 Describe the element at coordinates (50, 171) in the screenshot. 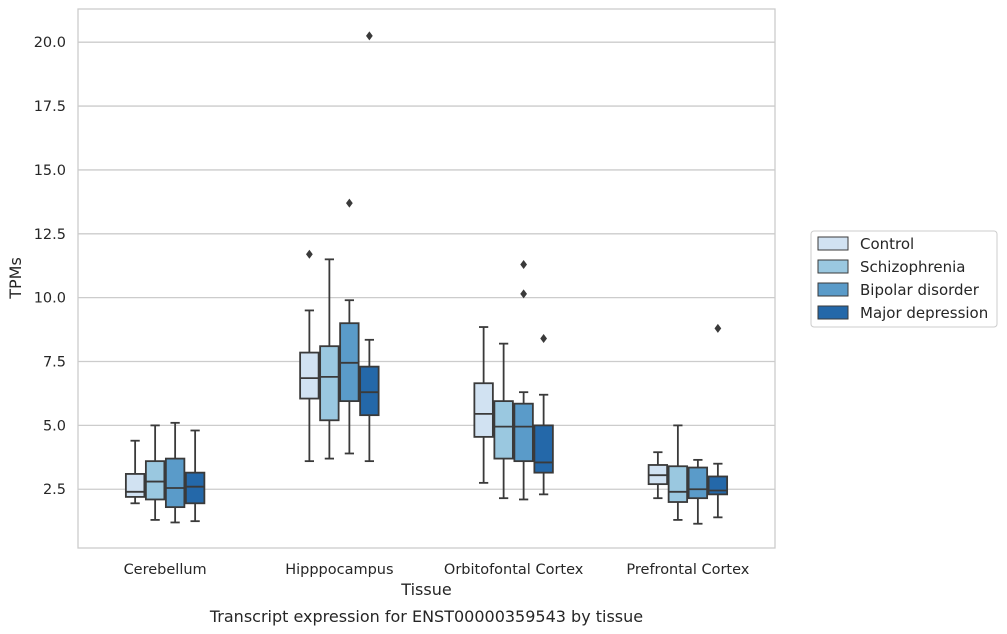

I see `y-tick-label: 15.0` at that location.